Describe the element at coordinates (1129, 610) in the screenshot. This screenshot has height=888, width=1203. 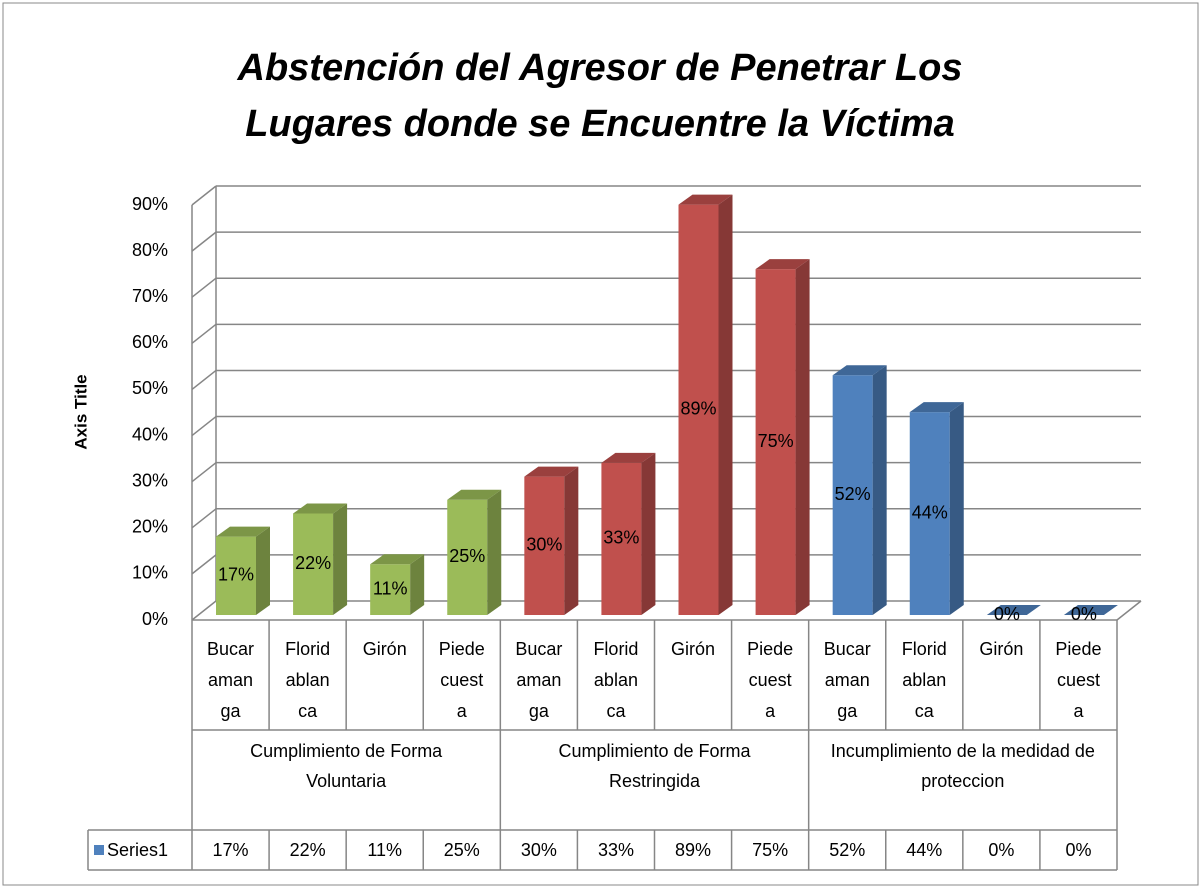
I see `floor-edge` at that location.